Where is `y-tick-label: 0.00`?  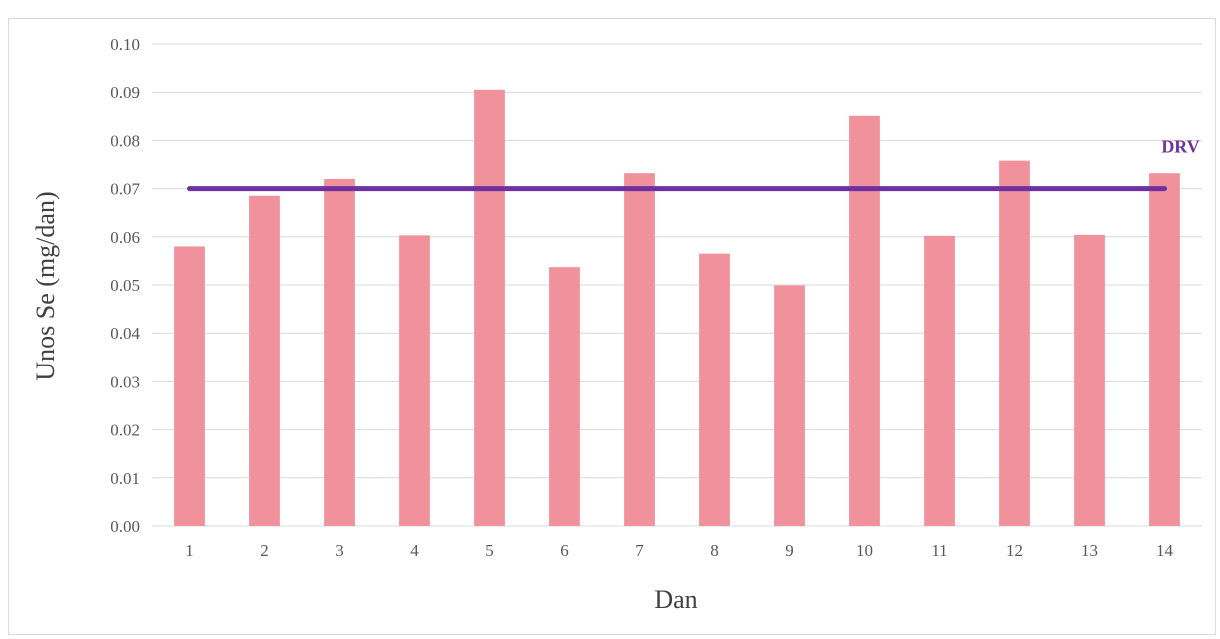 y-tick-label: 0.00 is located at coordinates (125, 526).